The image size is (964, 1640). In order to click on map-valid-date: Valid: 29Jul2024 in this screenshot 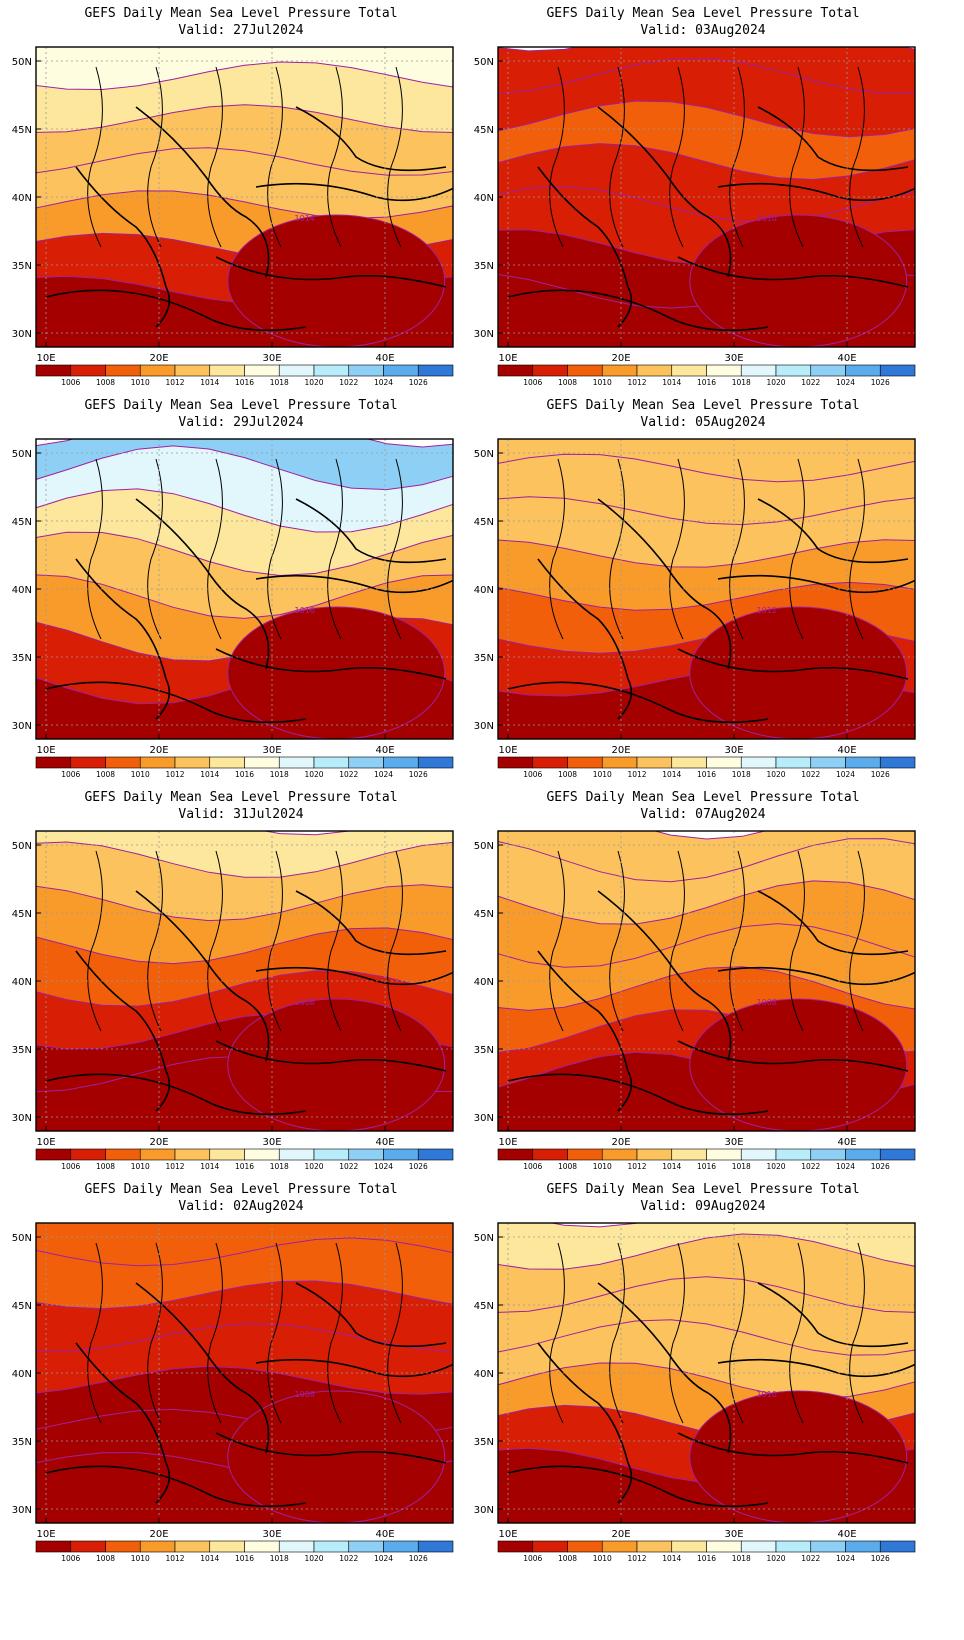, I will do `click(241, 422)`.